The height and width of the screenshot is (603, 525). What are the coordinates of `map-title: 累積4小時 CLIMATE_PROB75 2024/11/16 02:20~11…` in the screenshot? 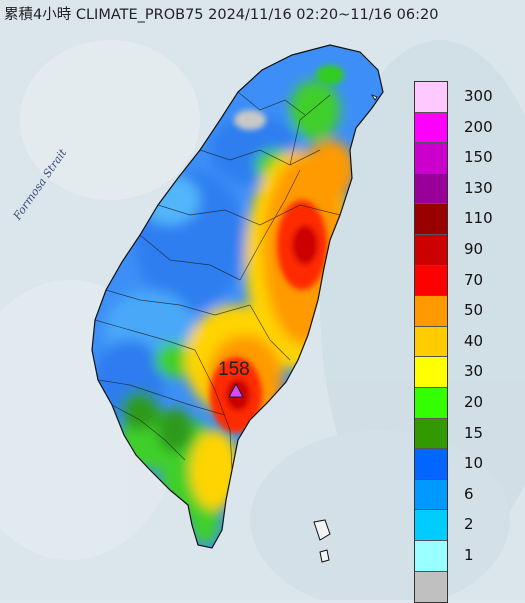 It's located at (221, 15).